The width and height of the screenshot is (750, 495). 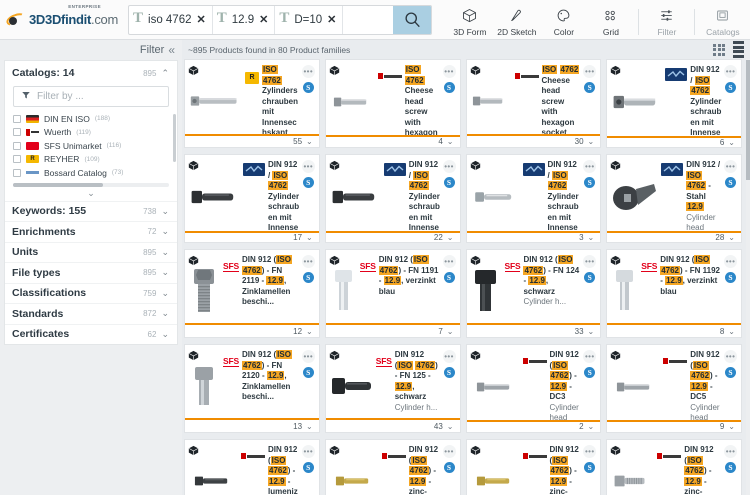 What do you see at coordinates (252, 140) in the screenshot?
I see `product-card-footer: 55 ⌄` at bounding box center [252, 140].